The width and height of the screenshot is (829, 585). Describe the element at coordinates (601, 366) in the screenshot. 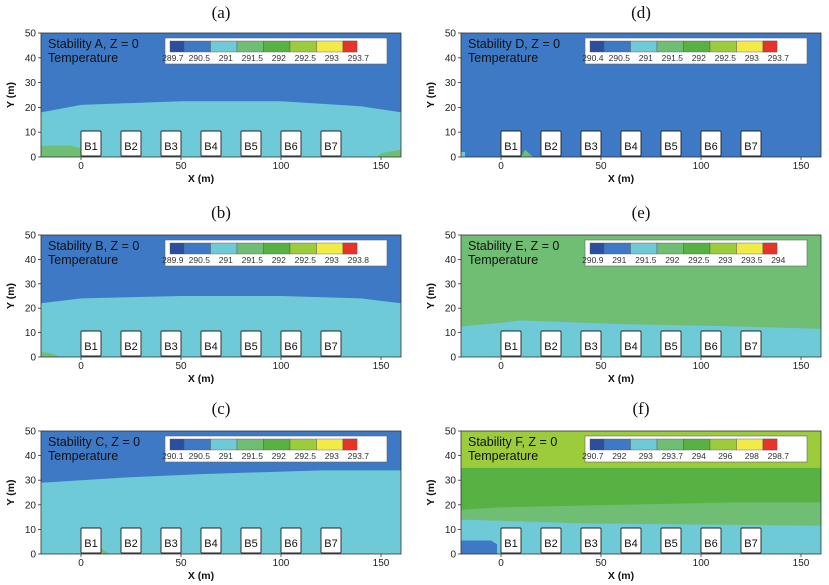

I see `x-tick-label: 50` at that location.